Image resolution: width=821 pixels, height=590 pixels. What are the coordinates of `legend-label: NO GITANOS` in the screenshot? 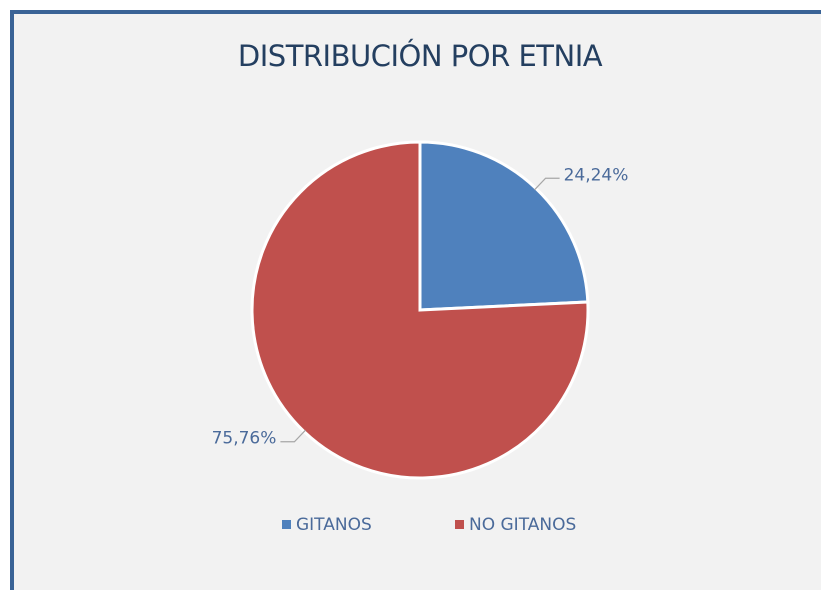 It's located at (522, 525).